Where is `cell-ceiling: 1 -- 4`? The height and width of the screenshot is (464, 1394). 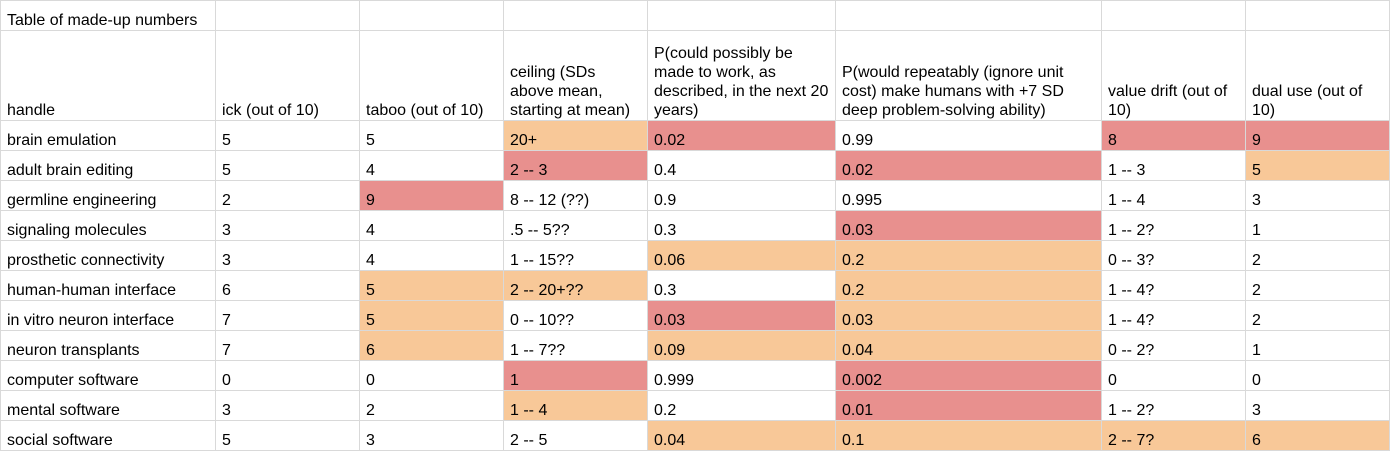 cell-ceiling: 1 -- 4 is located at coordinates (575, 405).